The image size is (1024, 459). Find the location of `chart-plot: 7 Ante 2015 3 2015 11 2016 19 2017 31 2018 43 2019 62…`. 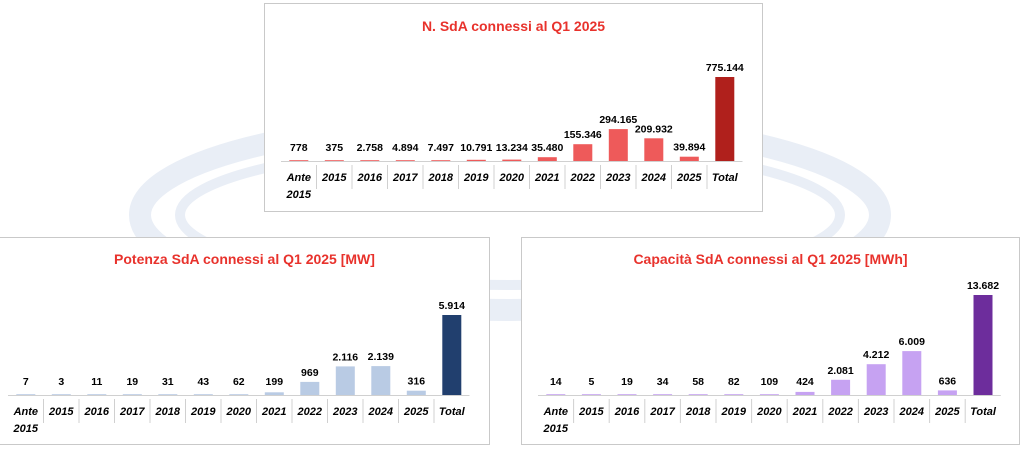

chart-plot: 7 Ante 2015 3 2015 11 2016 19 2017 31 2018 43 2019 62… is located at coordinates (239, 367).